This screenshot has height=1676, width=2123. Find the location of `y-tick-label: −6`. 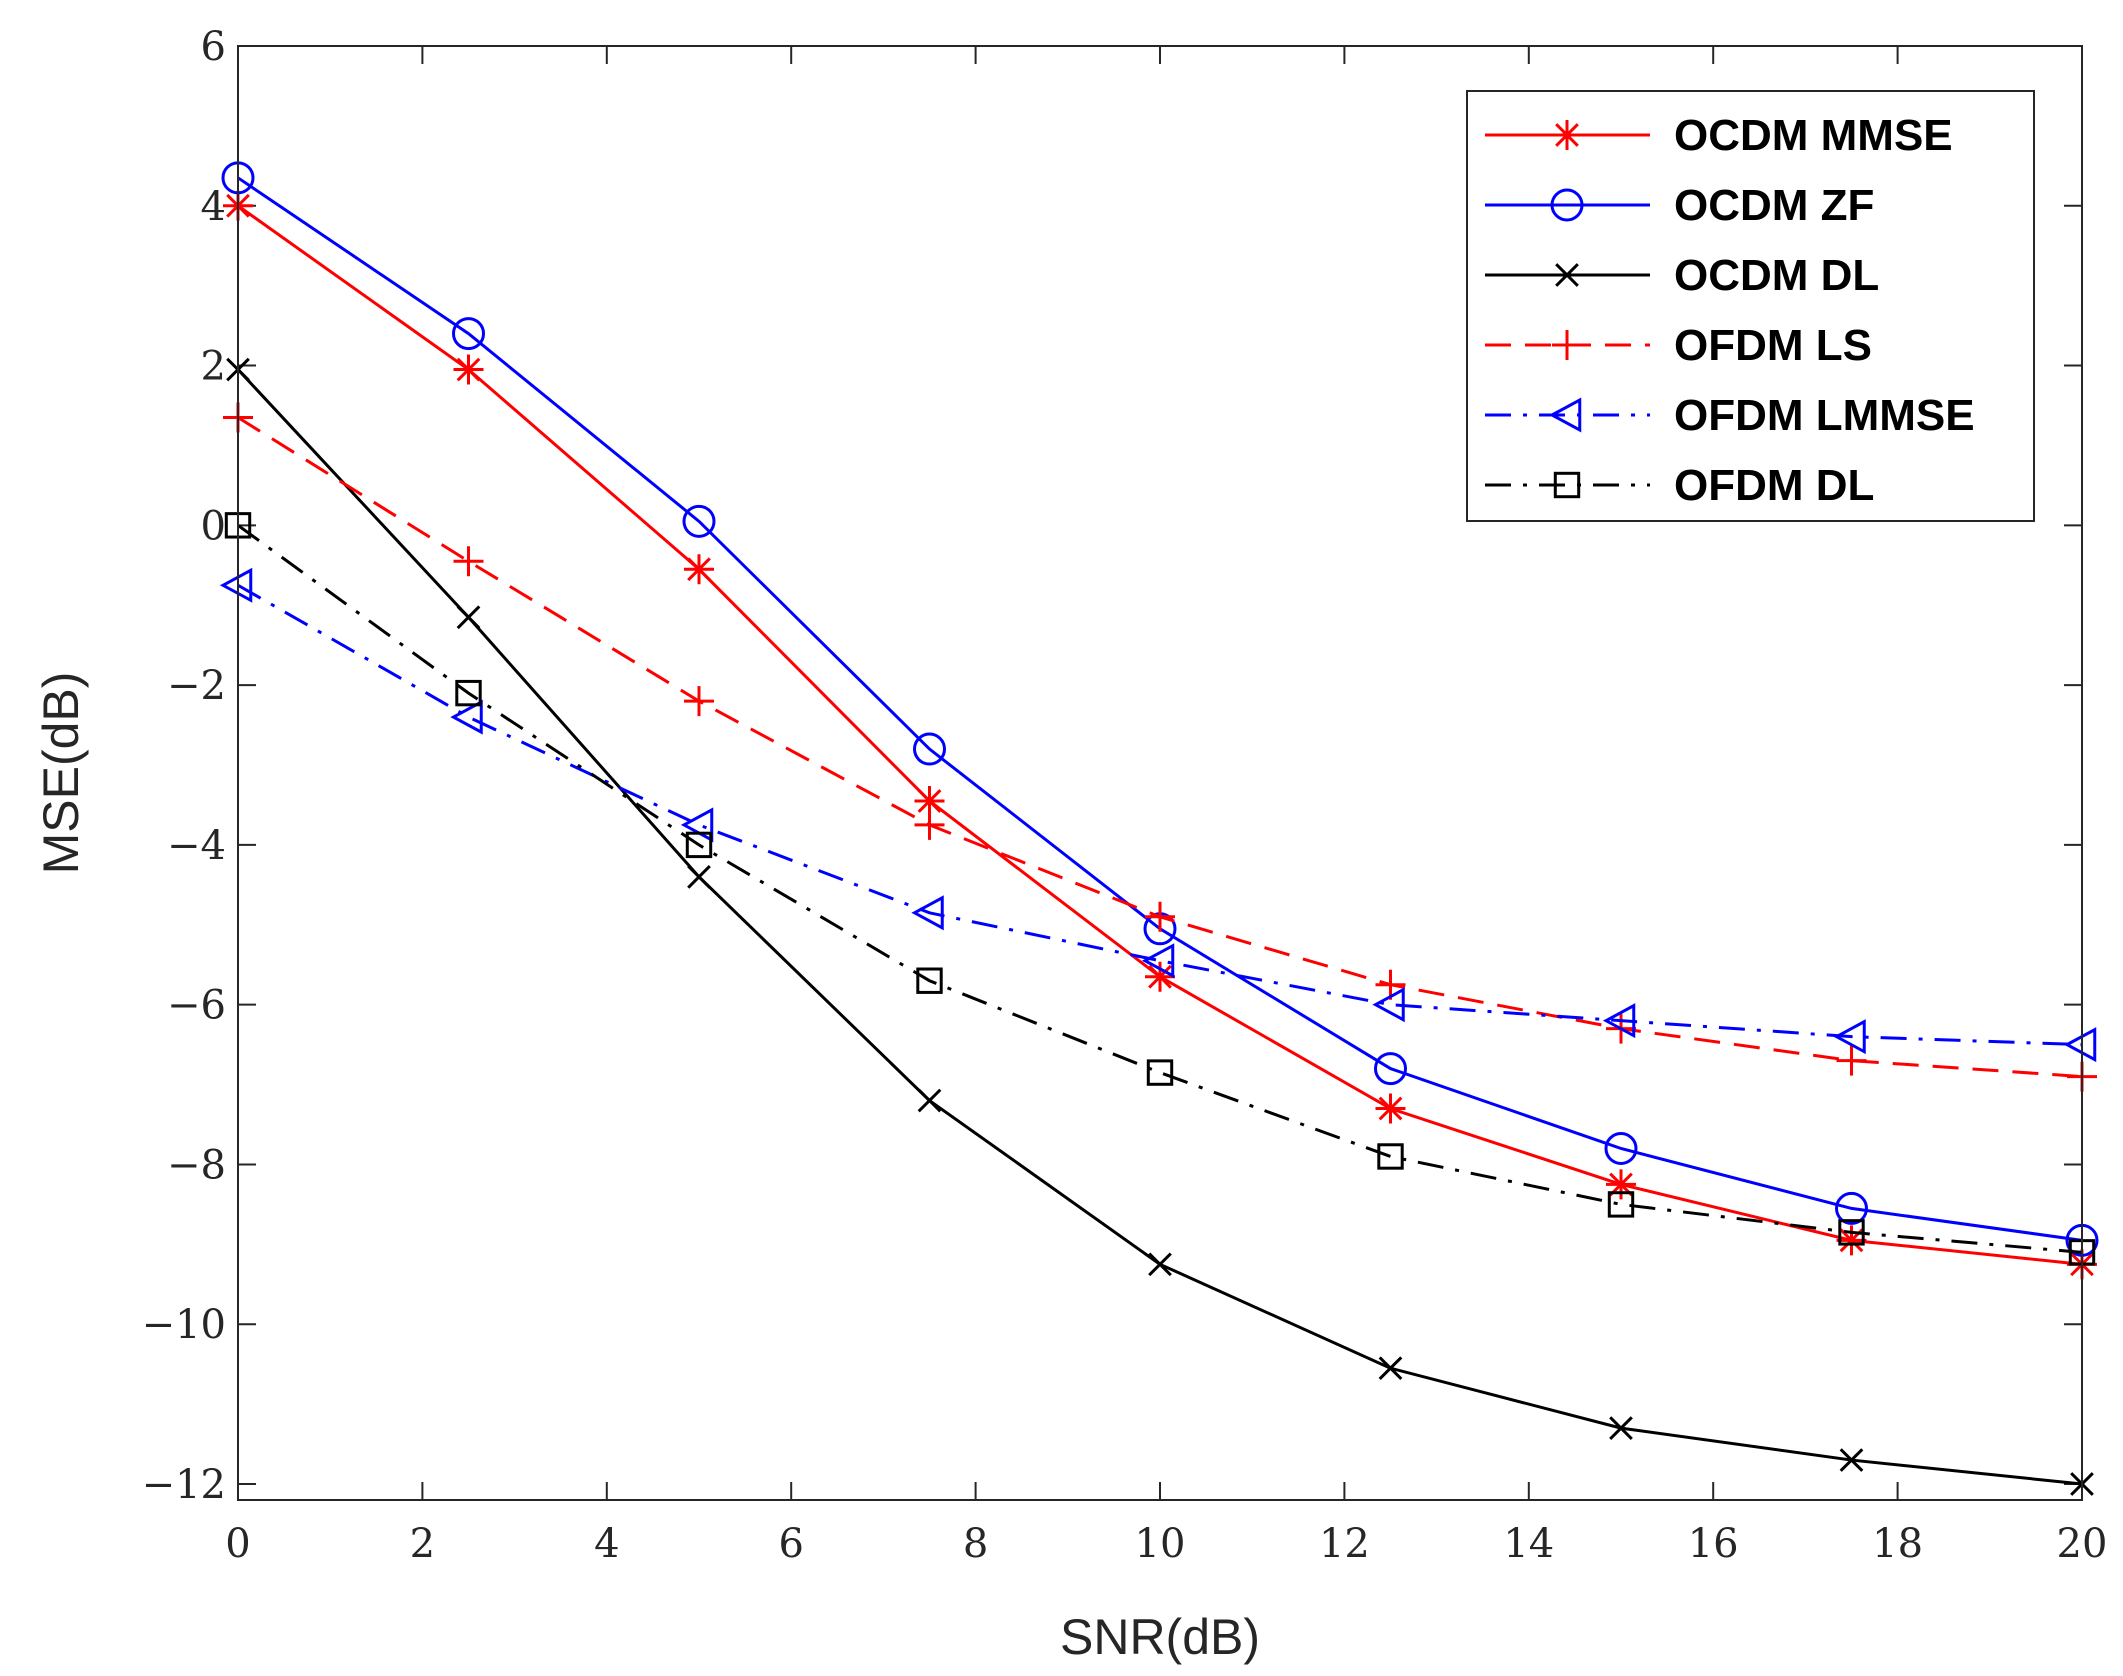

y-tick-label: −6 is located at coordinates (196, 1006).